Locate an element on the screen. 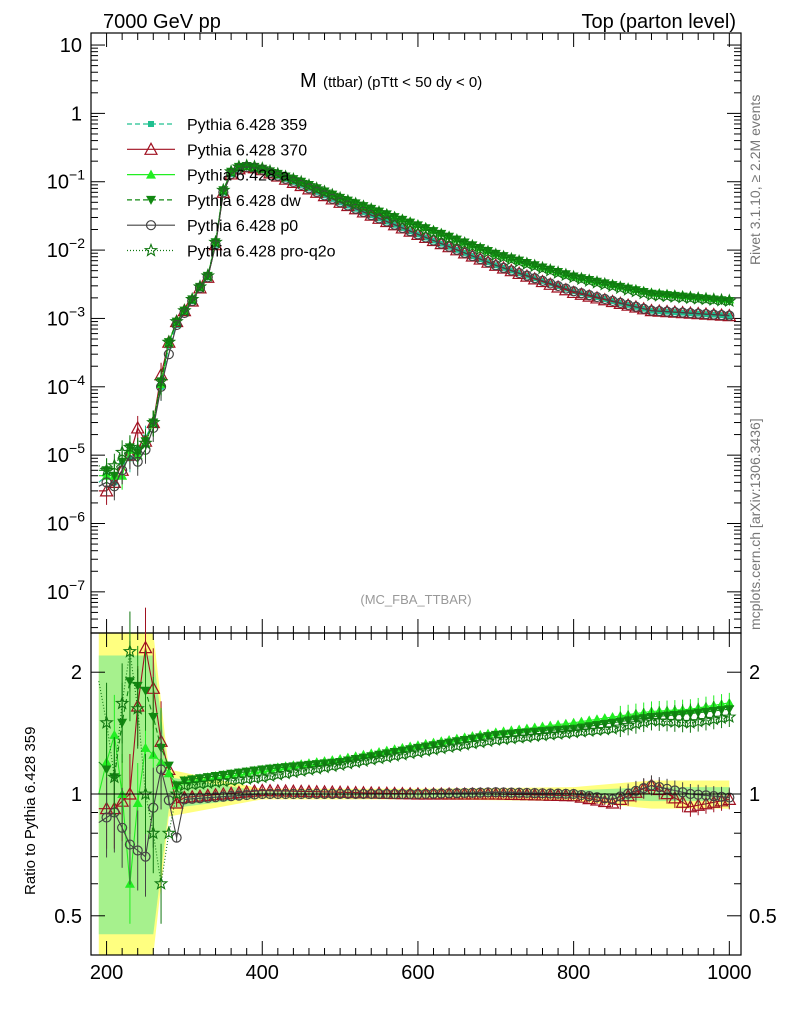 This screenshot has height=1024, width=786. ratio-y-tick-label-right: 1 is located at coordinates (754, 795).